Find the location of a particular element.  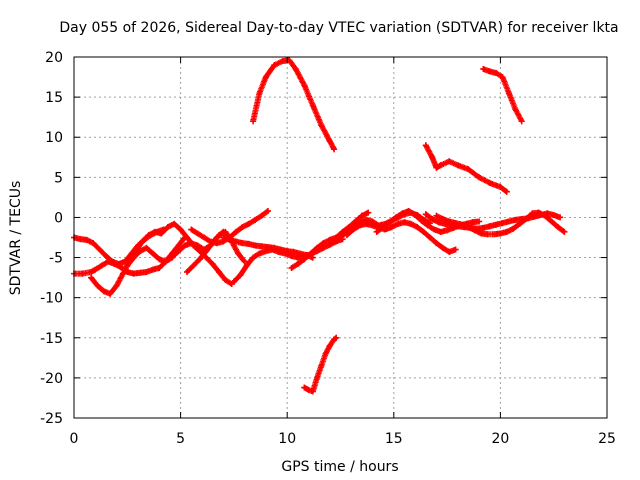

x-tick-label: 15 is located at coordinates (394, 439).